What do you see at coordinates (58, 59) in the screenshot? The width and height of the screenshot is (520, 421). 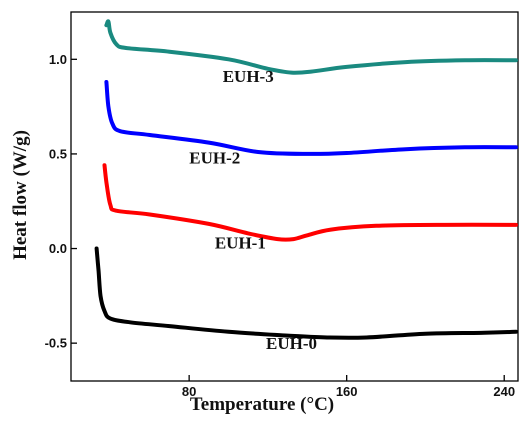 I see `y-tick-label-1-0: 1.0` at bounding box center [58, 59].